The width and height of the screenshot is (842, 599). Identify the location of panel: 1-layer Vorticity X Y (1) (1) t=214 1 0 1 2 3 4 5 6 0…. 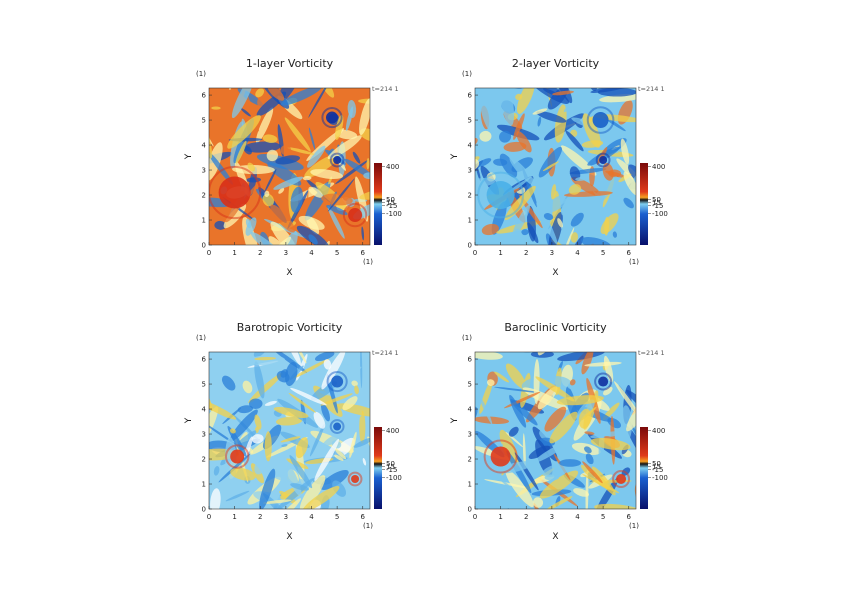
(293, 167).